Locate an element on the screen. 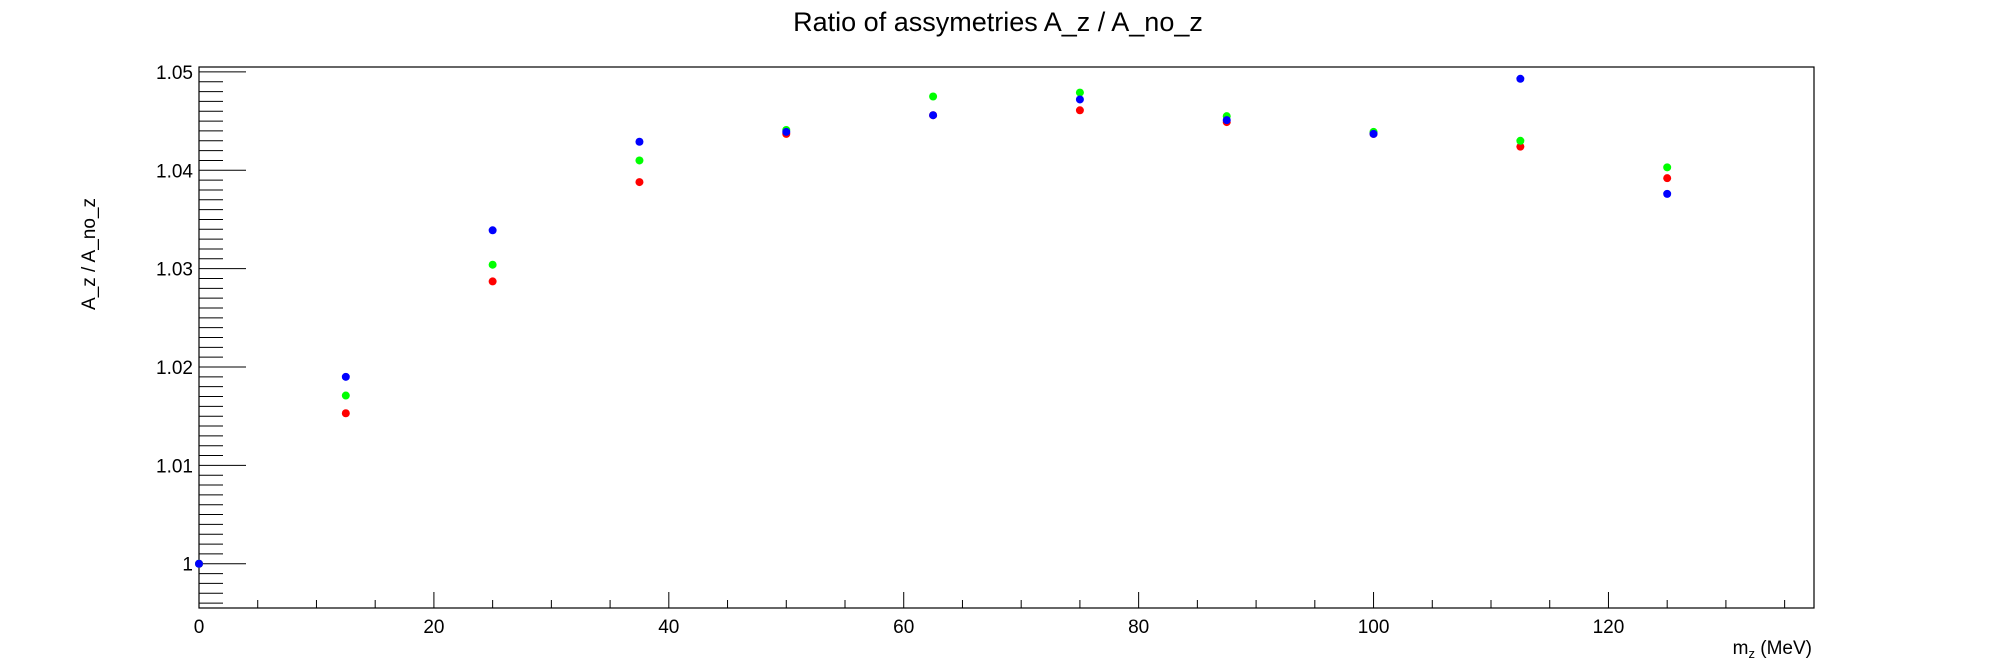  x-axis-label-unit: (MeV) is located at coordinates (1783, 648).